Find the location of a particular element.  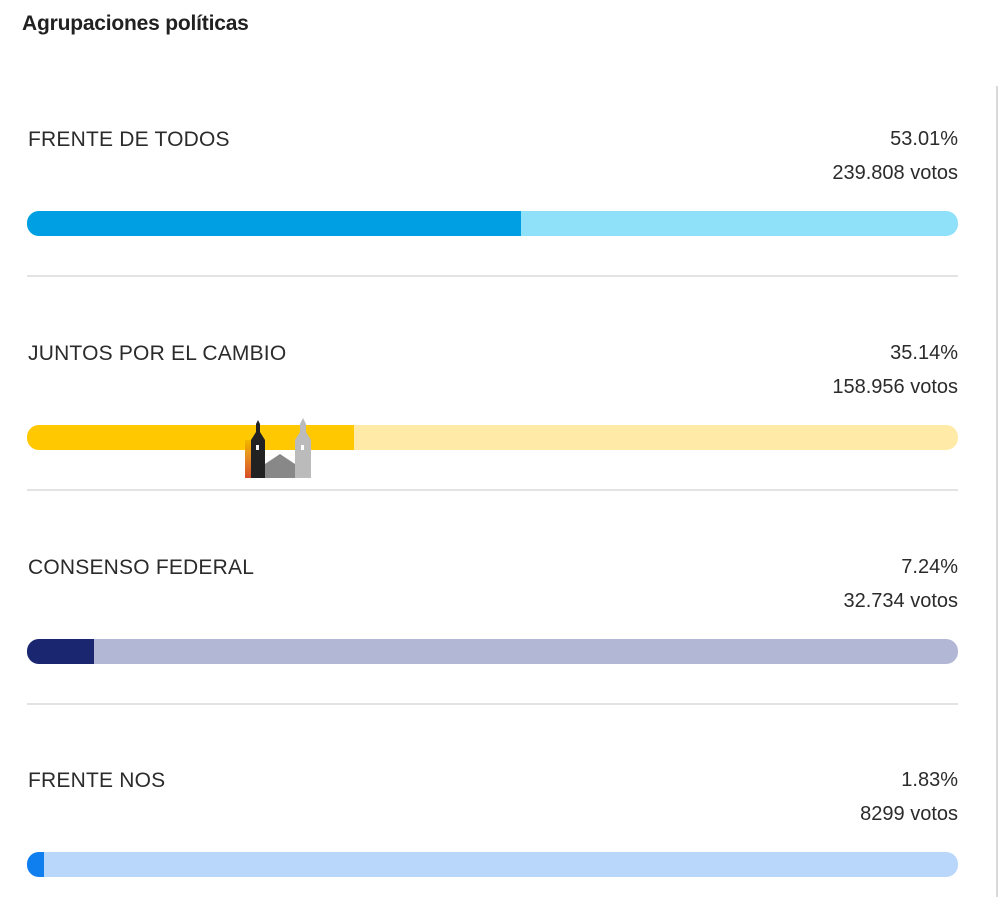

party-percent: 1.83% is located at coordinates (929, 780).